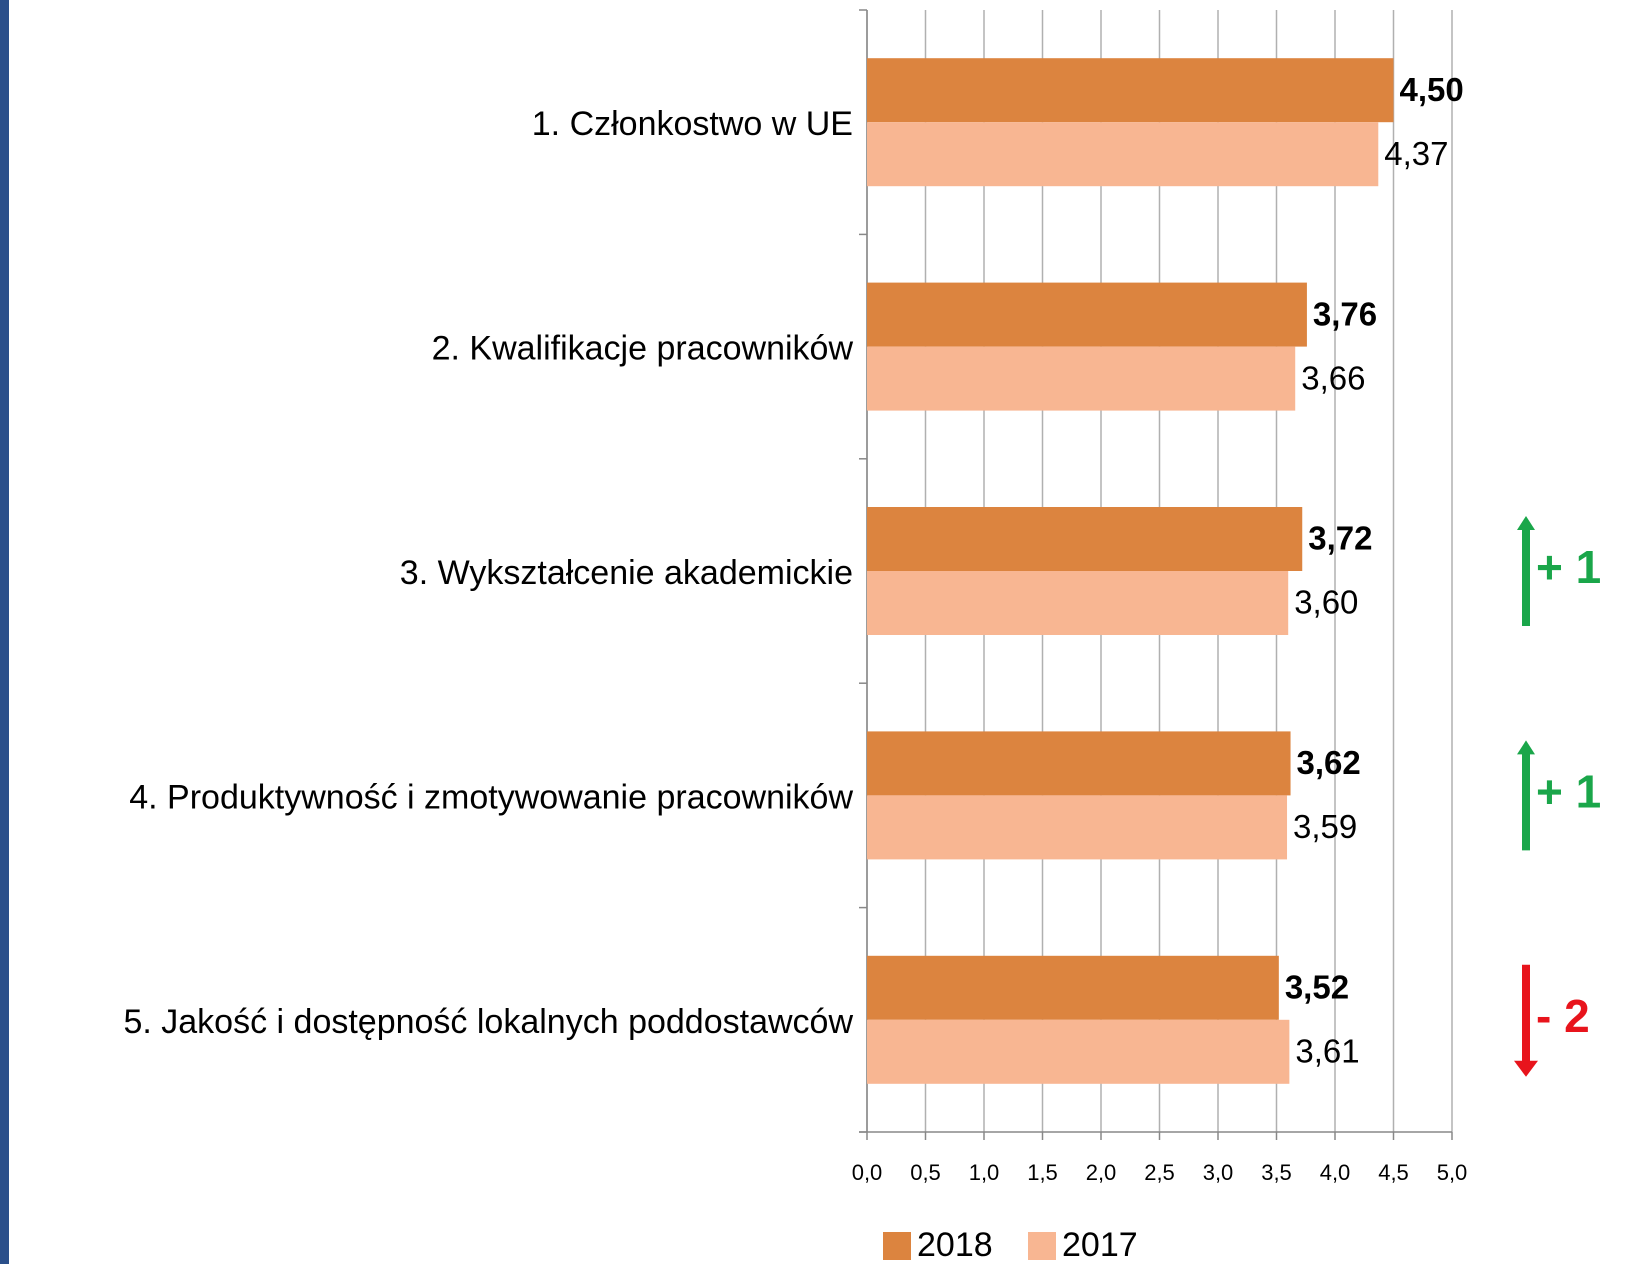  I want to click on x-tick-label: 1,5, so click(1042, 1172).